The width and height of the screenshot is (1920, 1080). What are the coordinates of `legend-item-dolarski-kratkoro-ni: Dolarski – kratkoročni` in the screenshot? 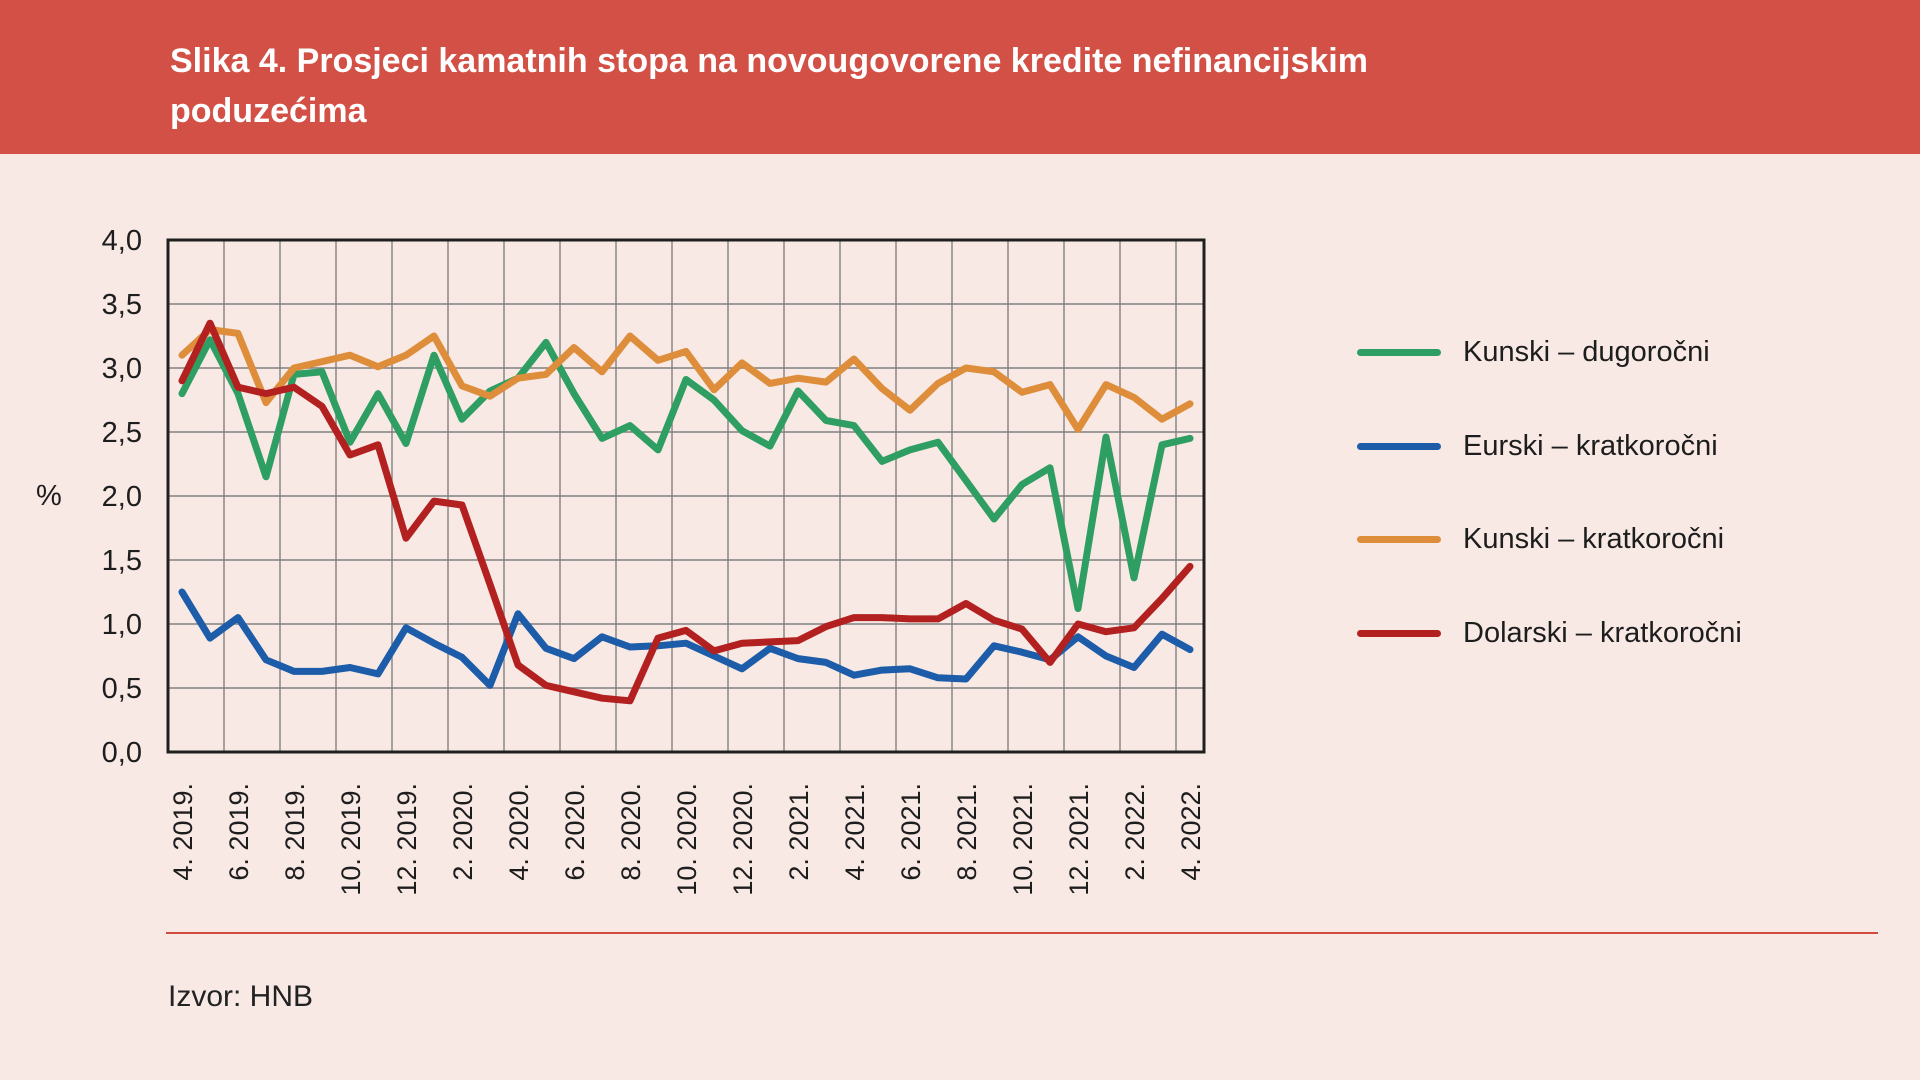 It's located at (1549, 633).